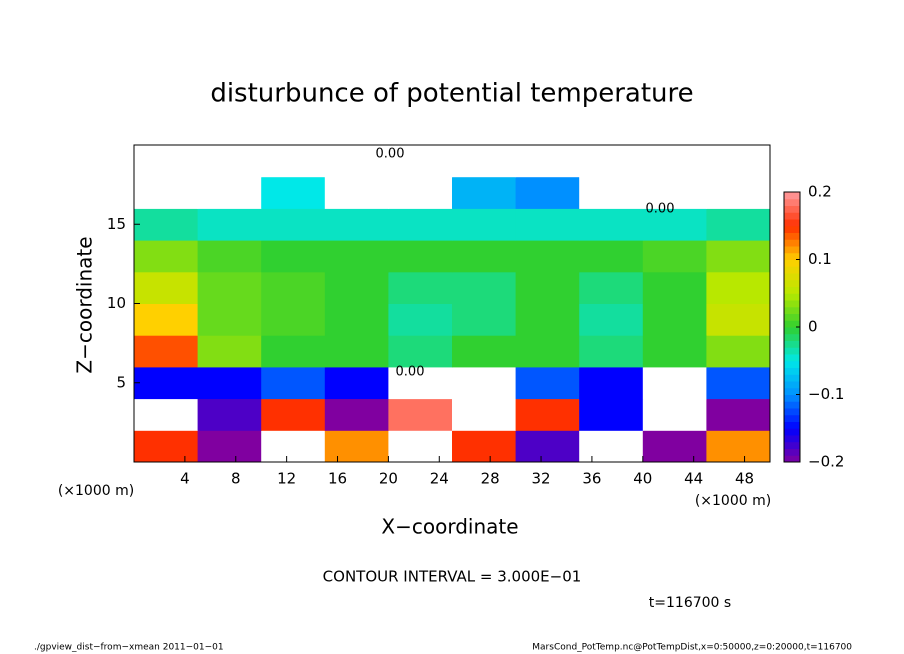 This screenshot has width=904, height=654. I want to click on x-tick-label: 8, so click(236, 479).